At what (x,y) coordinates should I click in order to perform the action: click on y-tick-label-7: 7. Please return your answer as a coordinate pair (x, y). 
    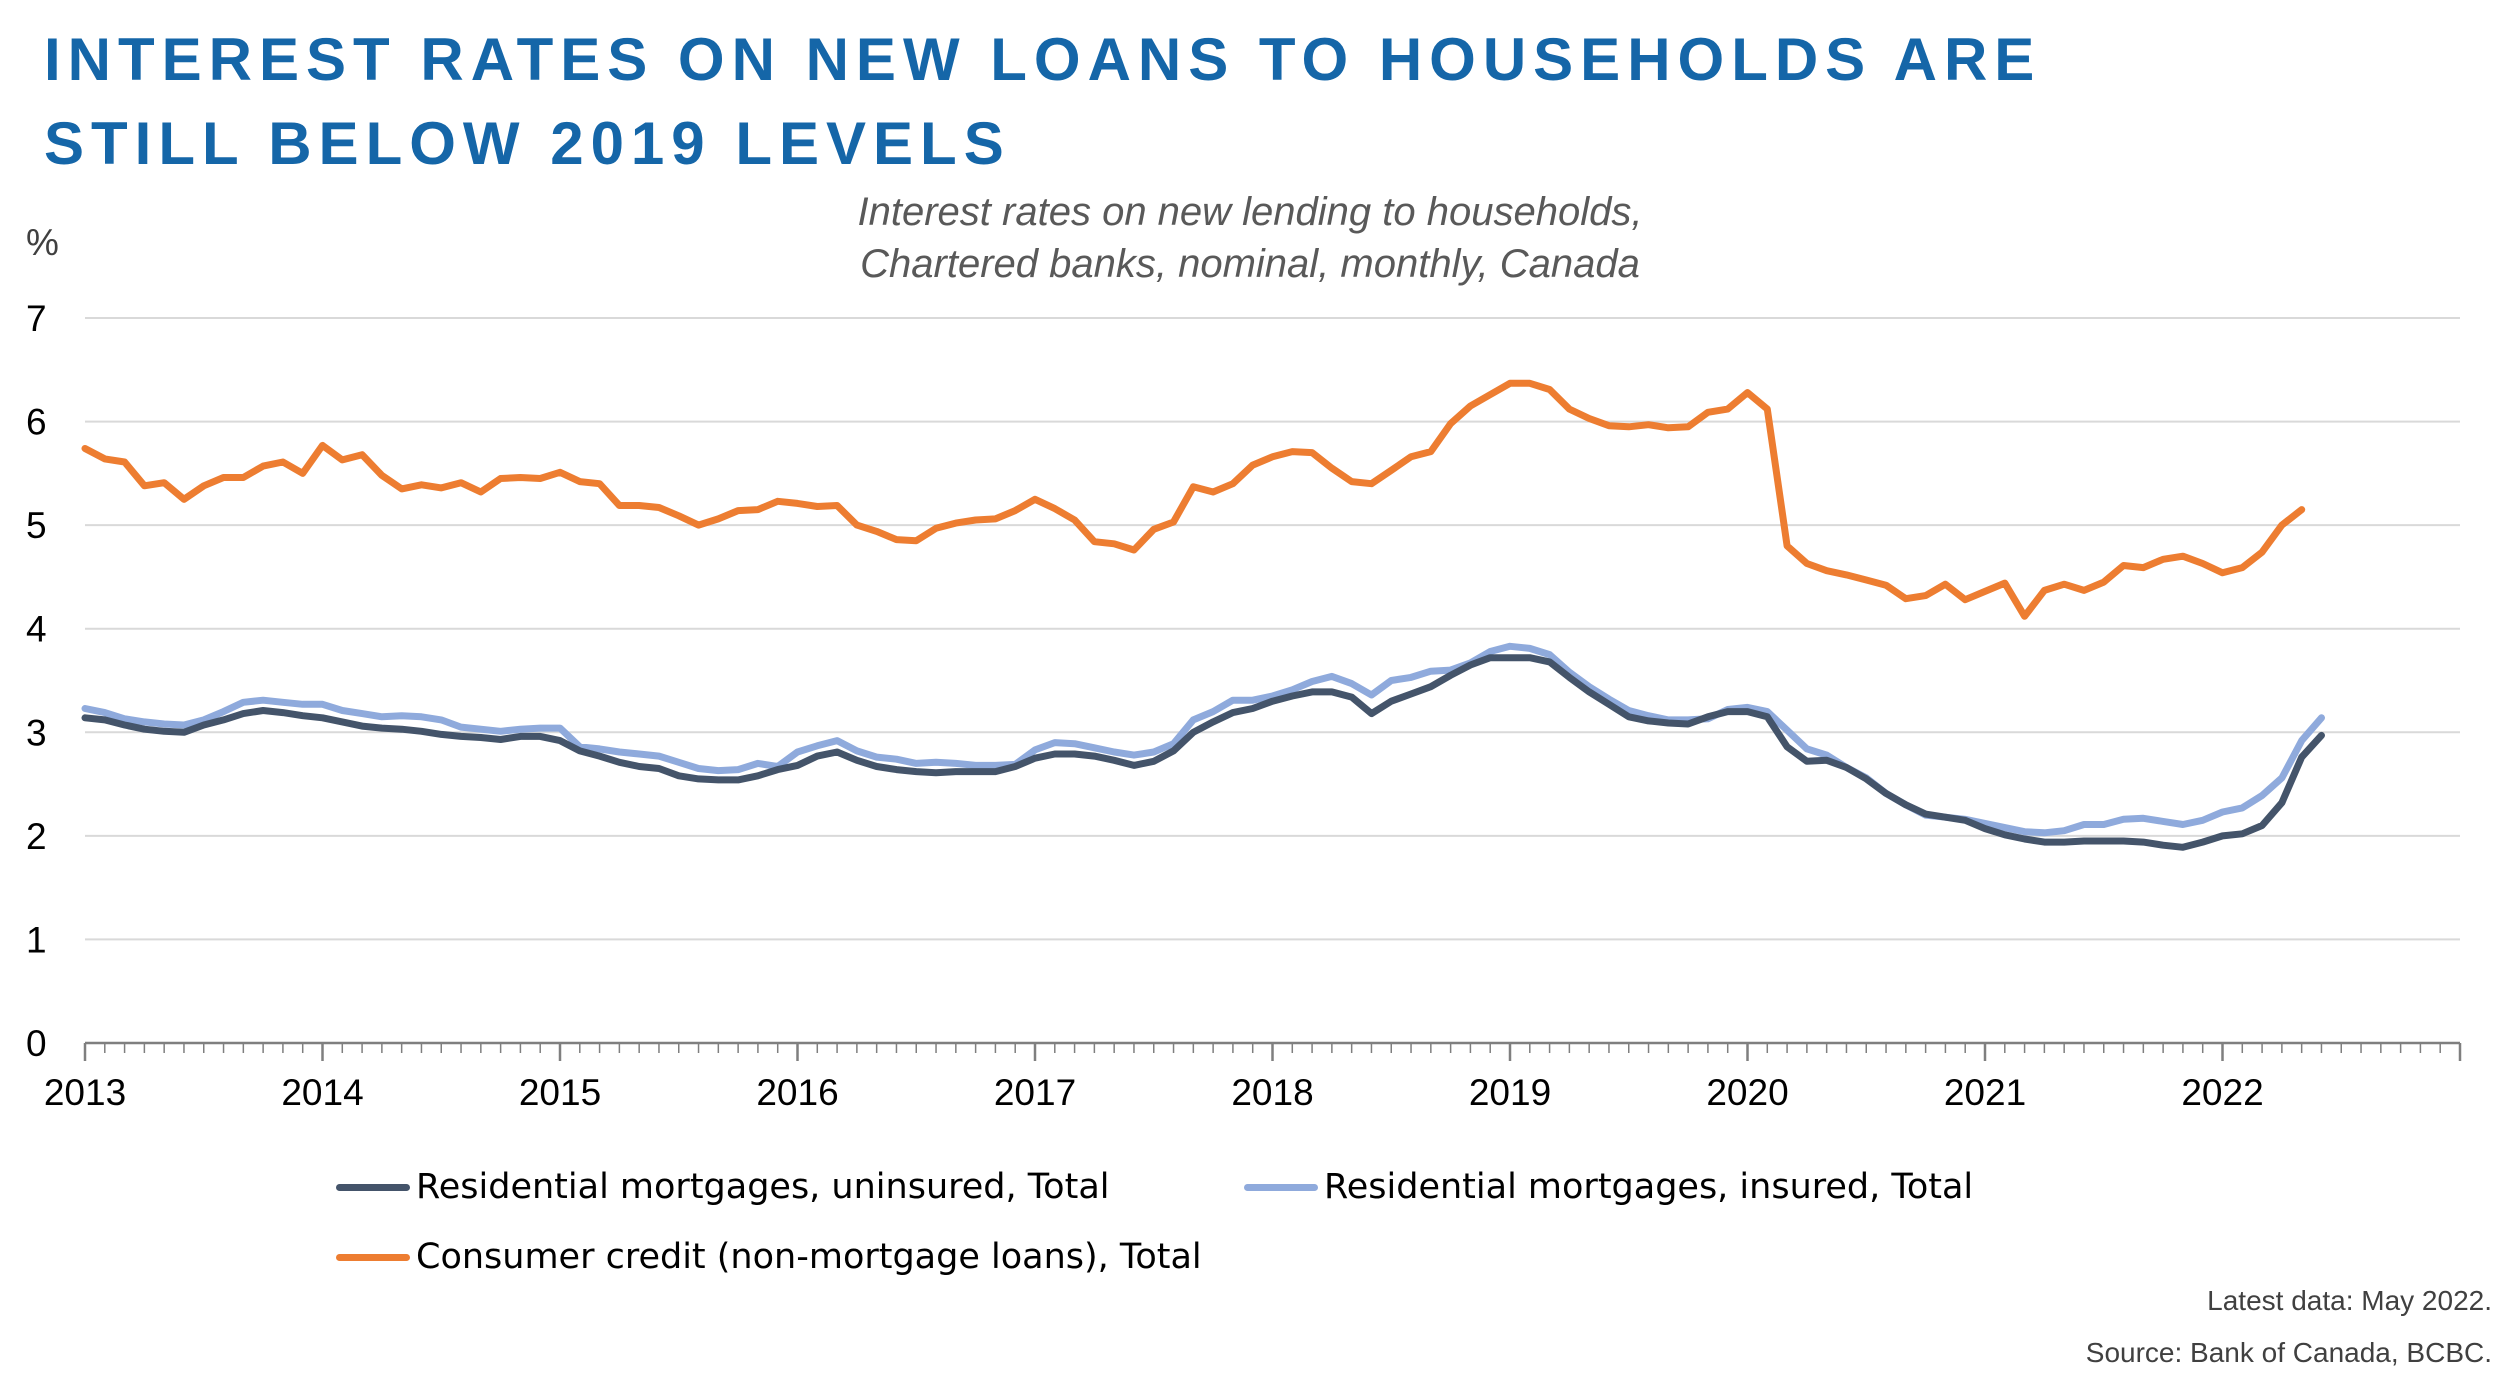
    Looking at the image, I should click on (36, 318).